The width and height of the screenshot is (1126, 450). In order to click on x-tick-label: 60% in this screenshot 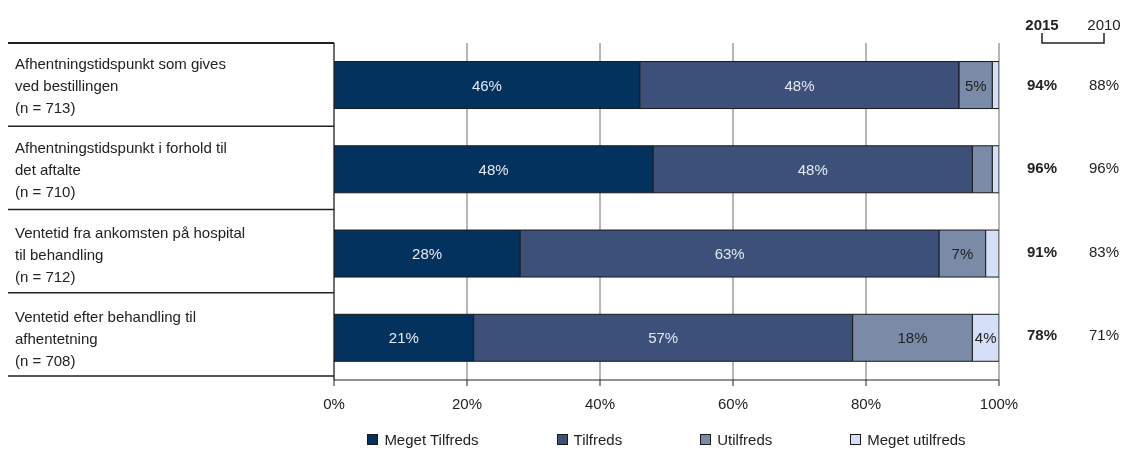, I will do `click(733, 403)`.